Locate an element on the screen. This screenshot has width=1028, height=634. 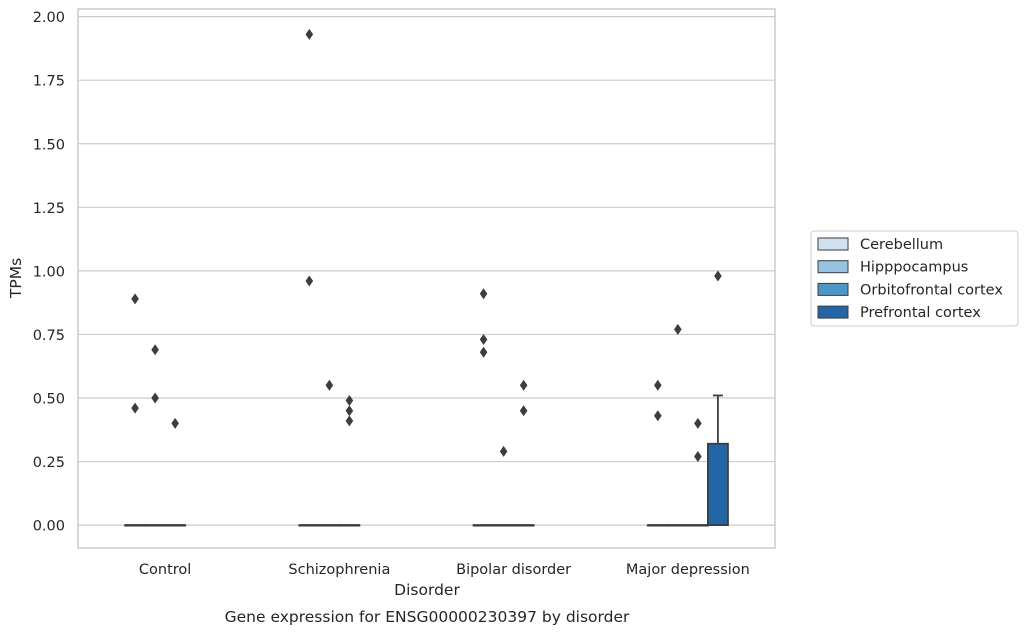
y-tick-label: 0.75 is located at coordinates (49, 336).